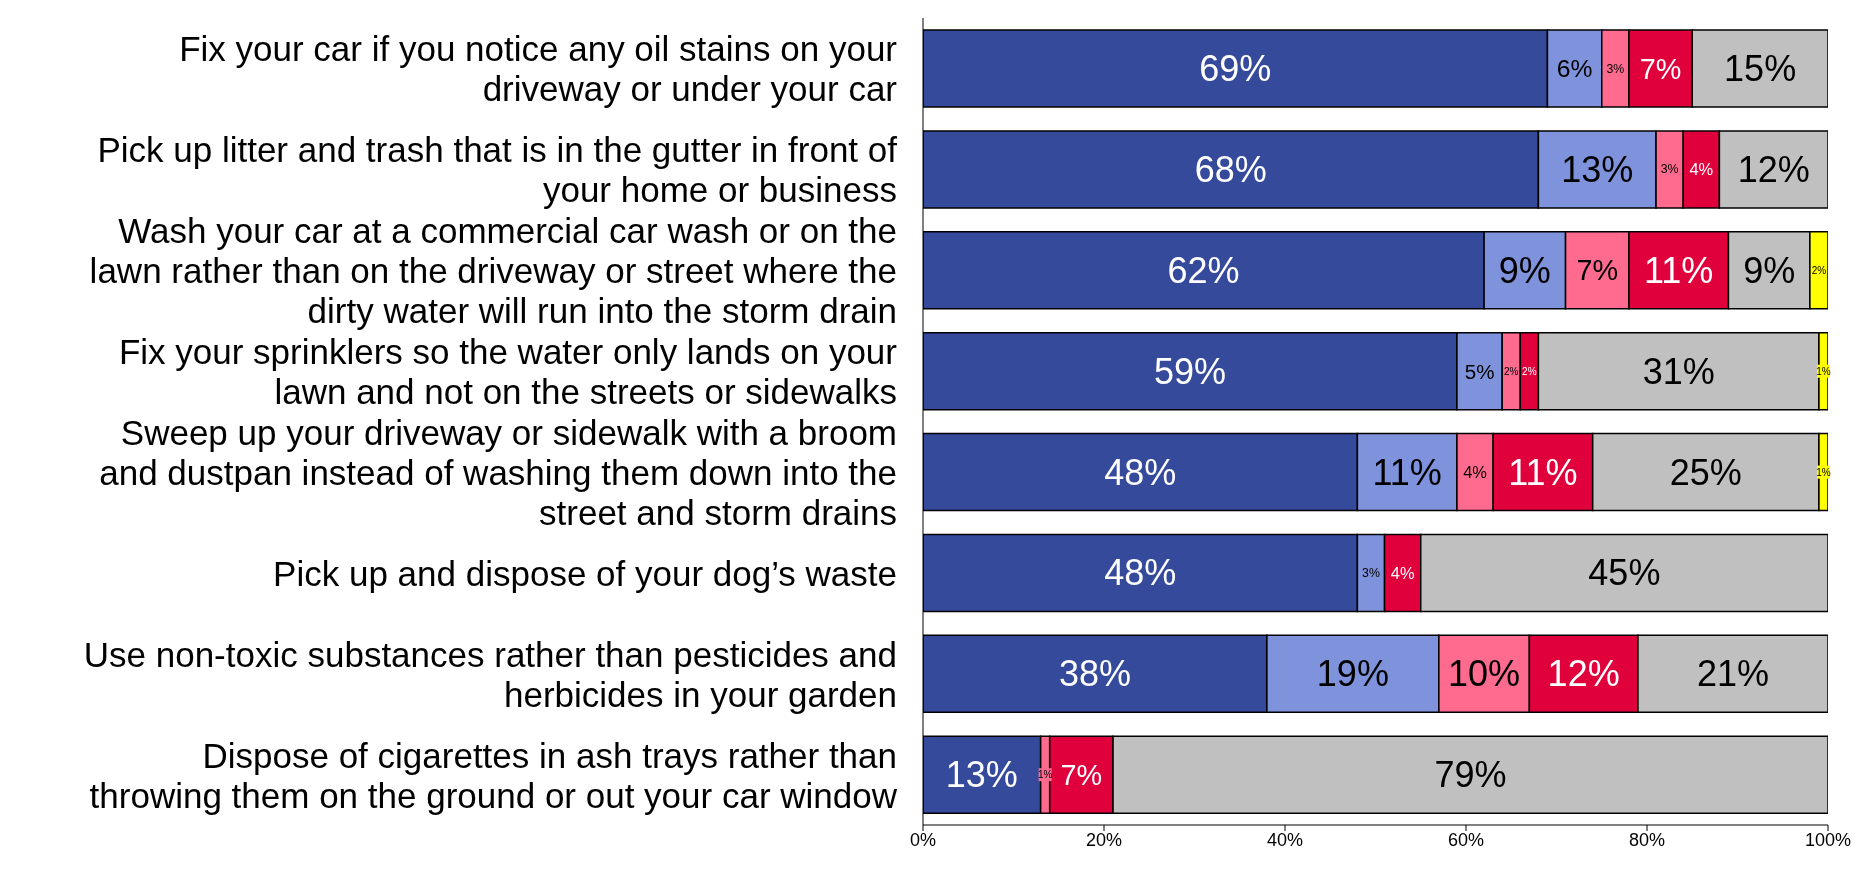  I want to click on data-label: 31%, so click(1678, 371).